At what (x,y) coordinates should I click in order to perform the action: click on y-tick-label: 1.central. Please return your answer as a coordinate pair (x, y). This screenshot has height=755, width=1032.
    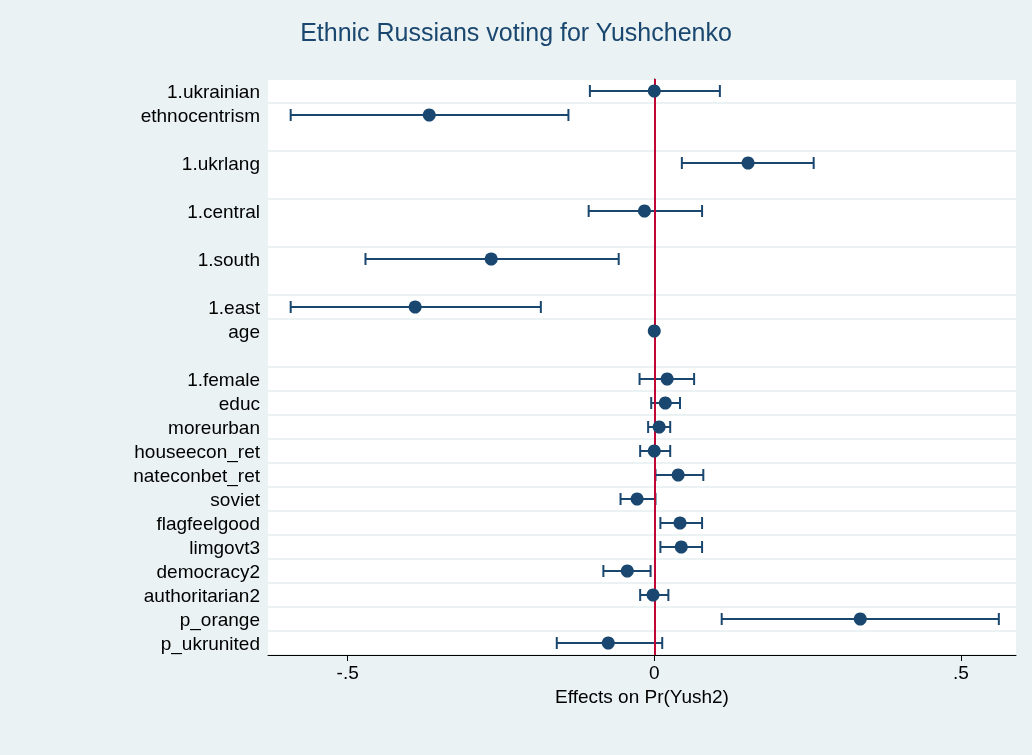
    Looking at the image, I should click on (223, 211).